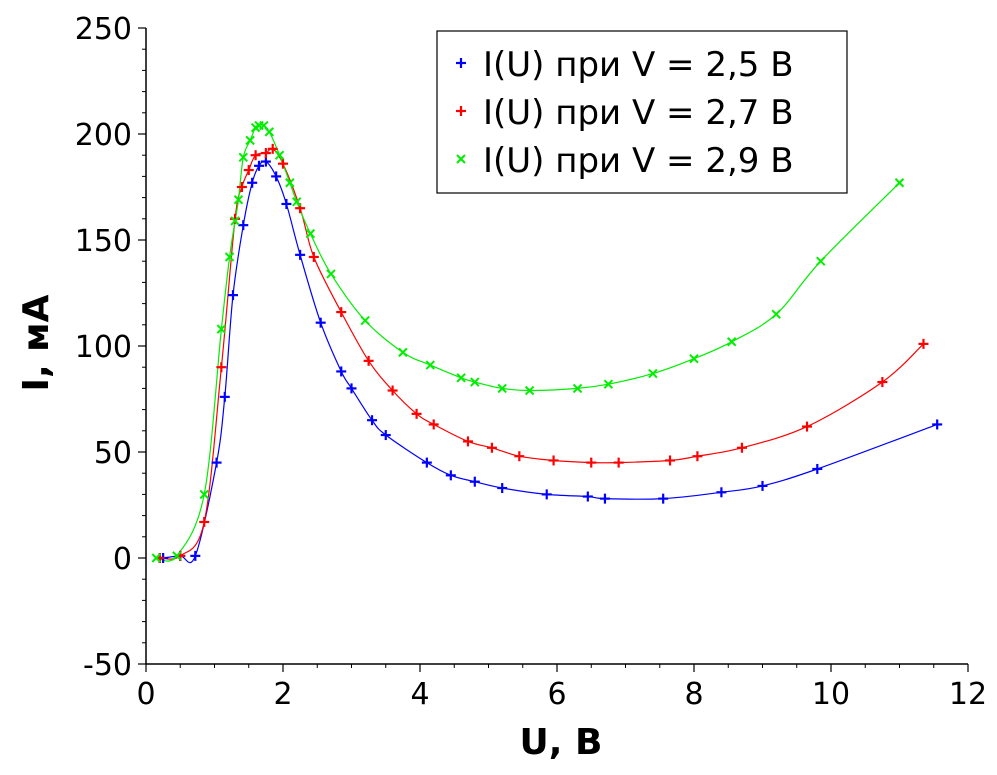  Describe the element at coordinates (36, 342) in the screenshot. I see `y-axis-title: I, мА` at that location.